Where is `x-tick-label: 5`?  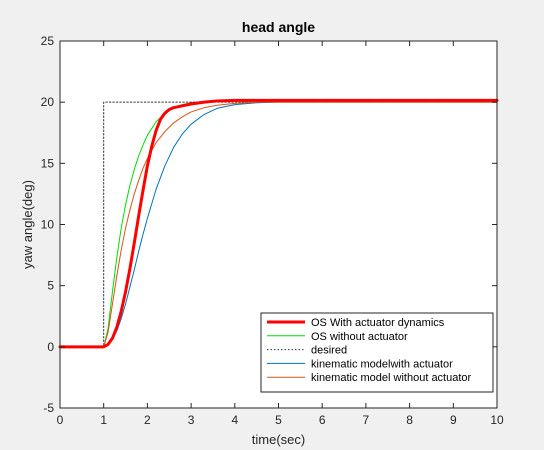
x-tick-label: 5 is located at coordinates (278, 420).